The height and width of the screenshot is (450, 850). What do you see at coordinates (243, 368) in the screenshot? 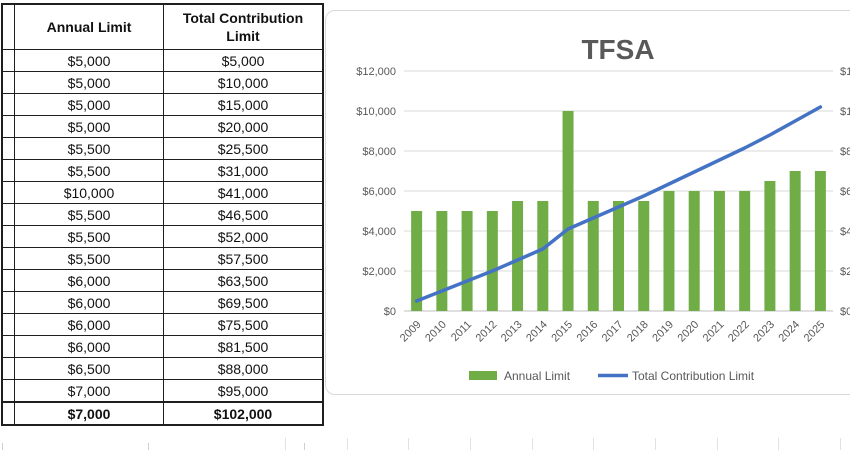
I see `cell-total-contribution-limit: $88,000` at bounding box center [243, 368].